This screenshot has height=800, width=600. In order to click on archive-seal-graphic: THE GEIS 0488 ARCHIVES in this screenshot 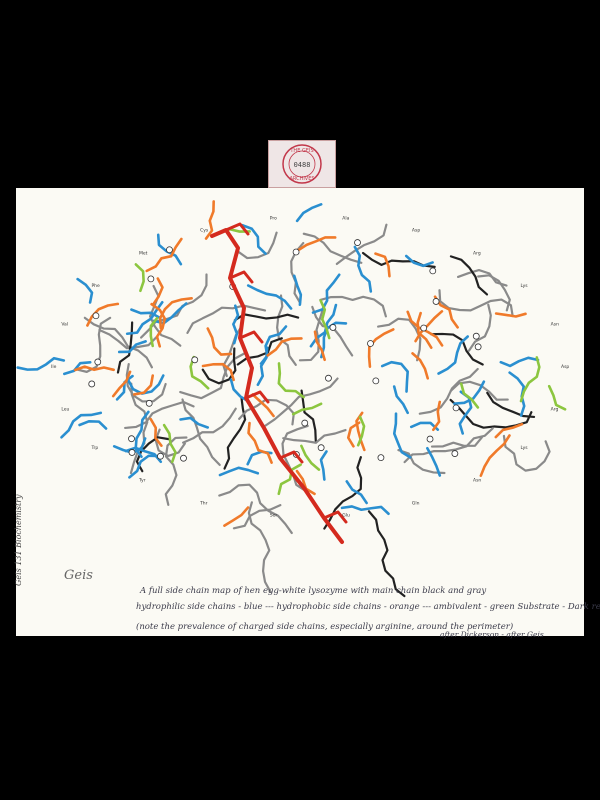, I will do `click(302, 164)`.